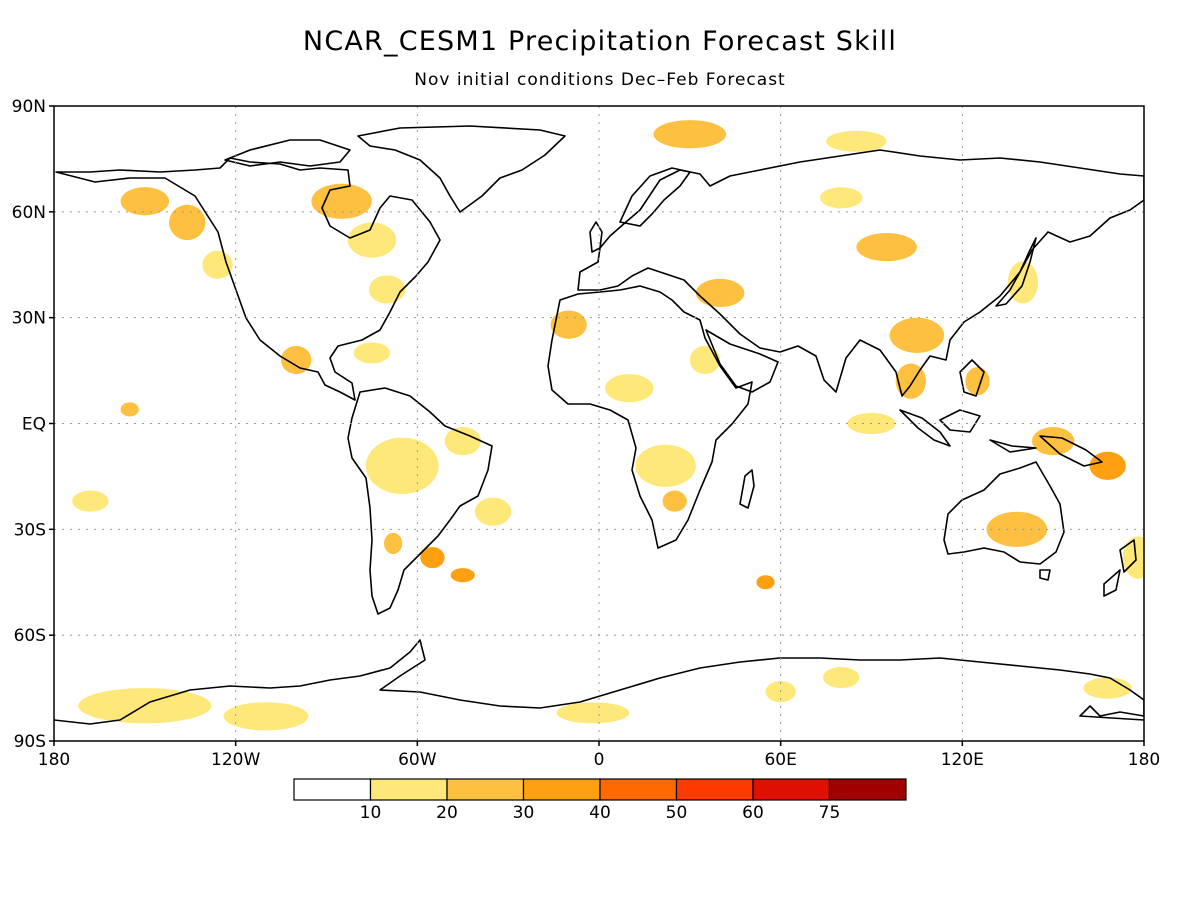 Image resolution: width=1200 pixels, height=900 pixels. I want to click on map-title: NCAR_CESM1 Precipitation Forecast Skill, so click(600, 41).